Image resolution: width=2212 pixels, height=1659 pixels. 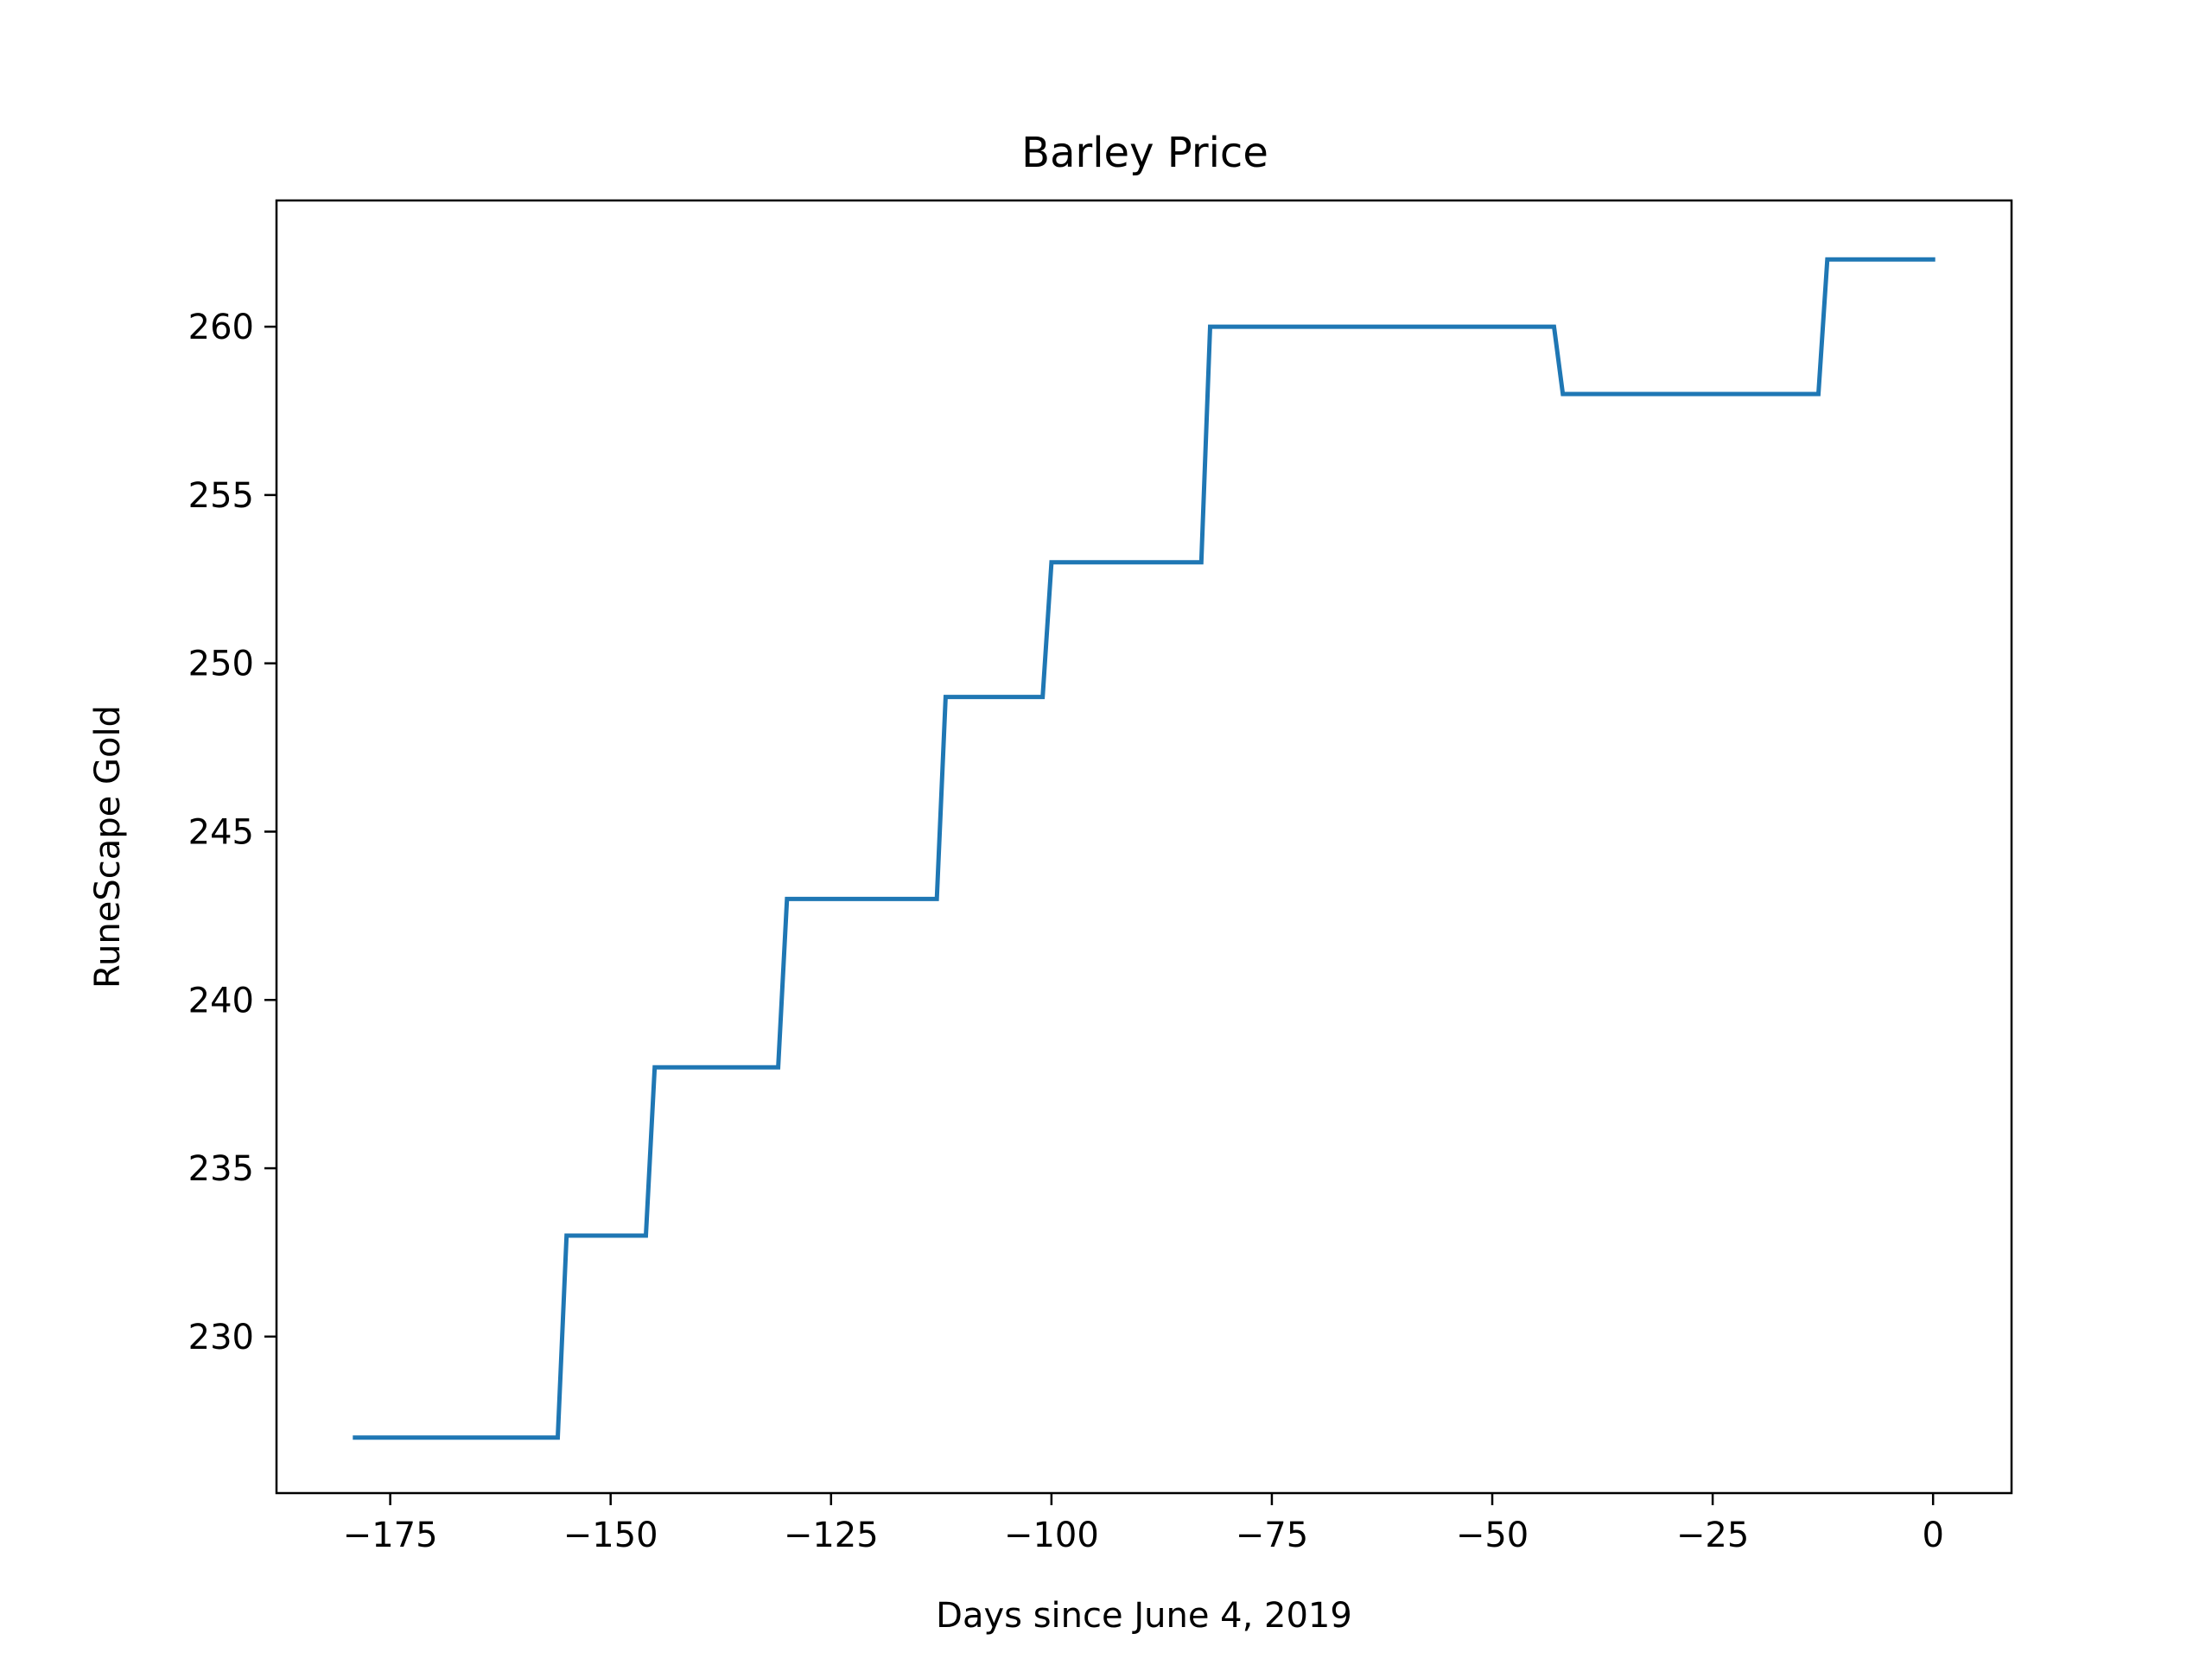 I want to click on y-tick-label: 230, so click(x=221, y=1337).